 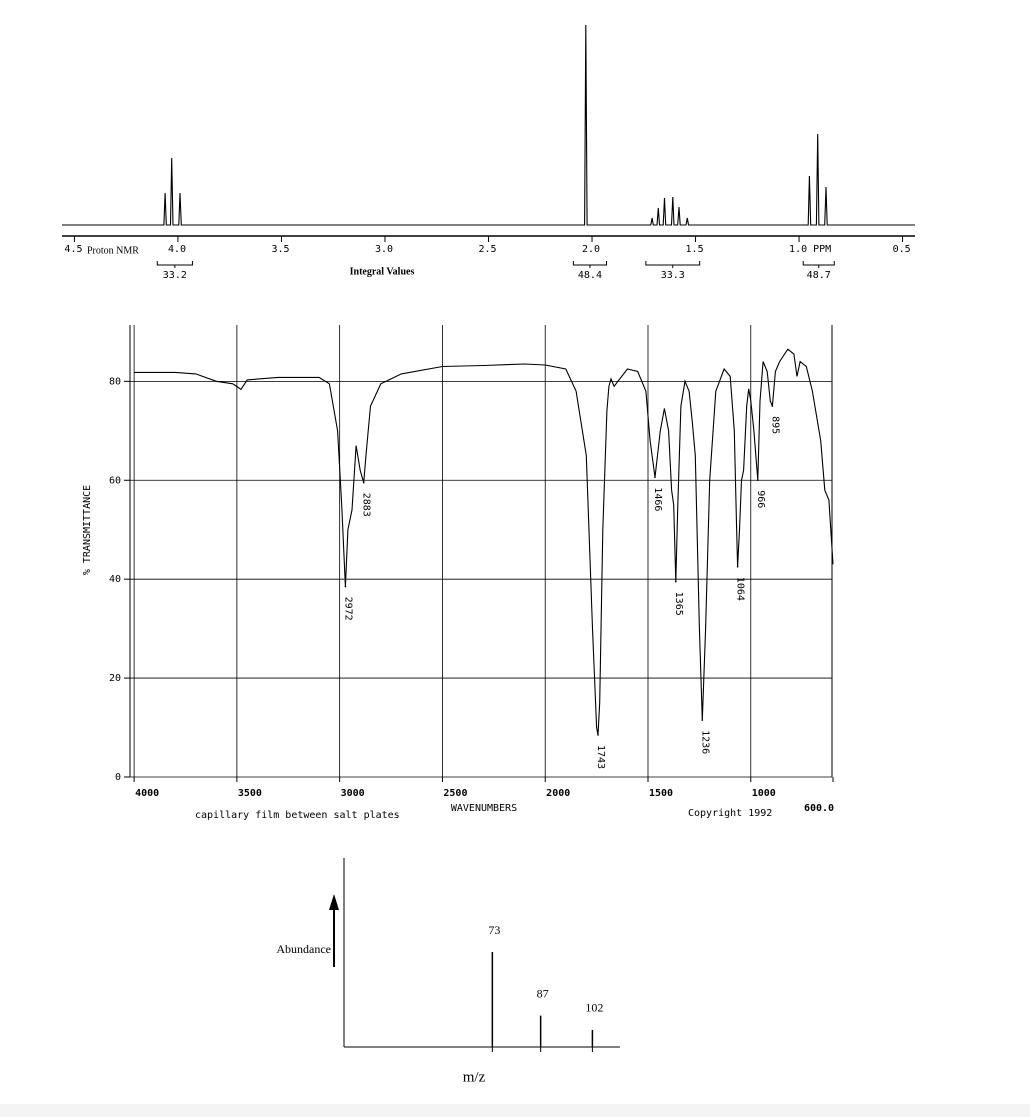 I want to click on peak-label: 1365, so click(x=678, y=604).